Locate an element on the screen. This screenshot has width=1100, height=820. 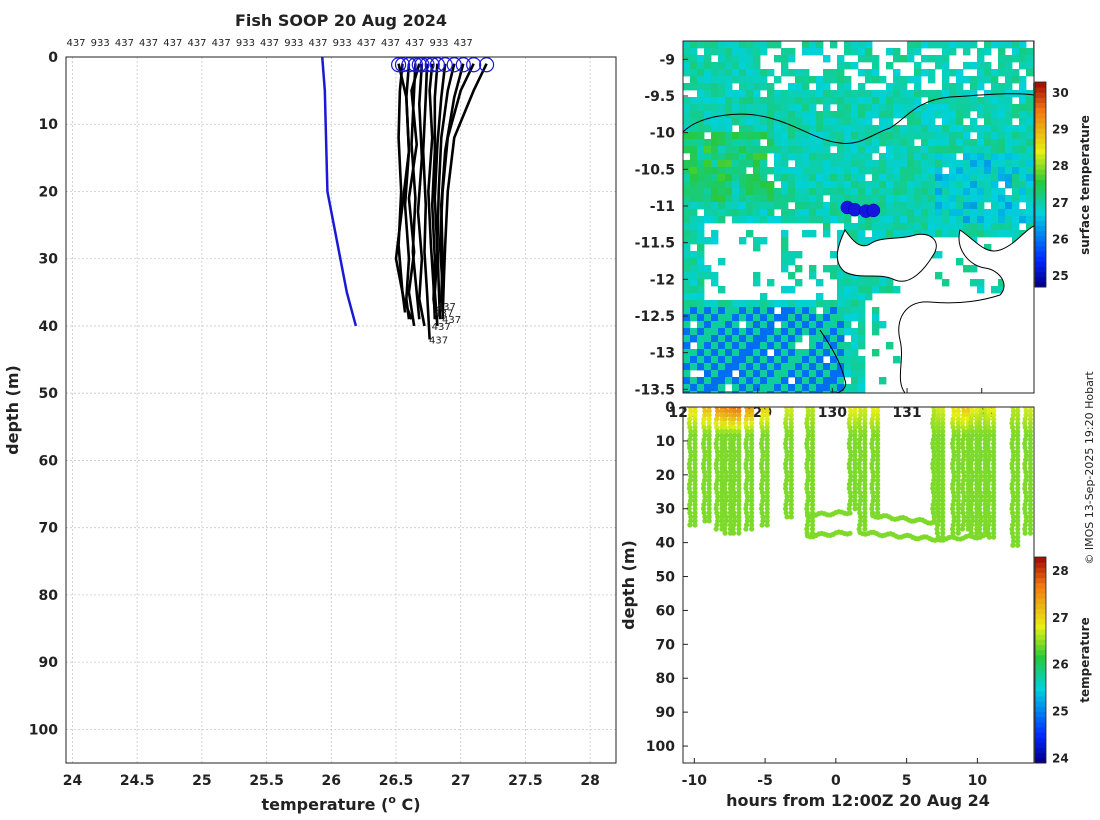
time-depth-y-tick-label: 0 is located at coordinates (670, 408).